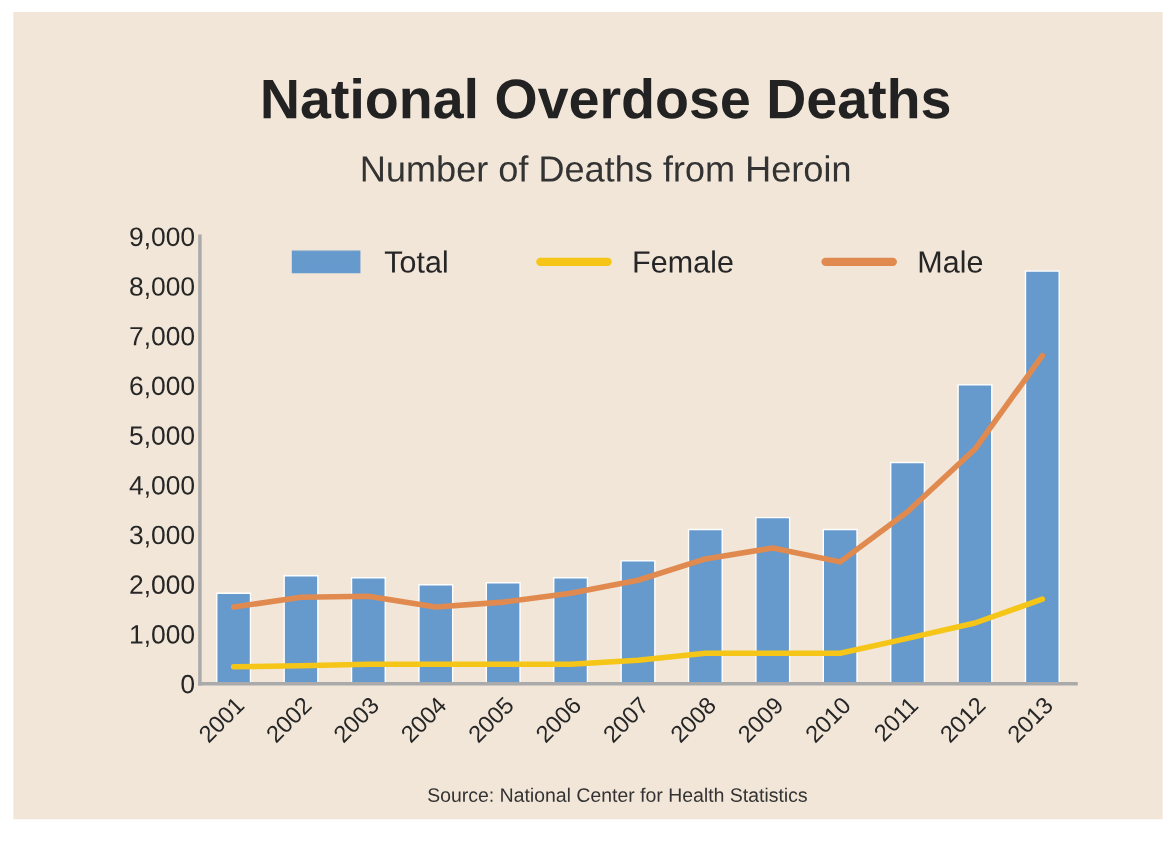  What do you see at coordinates (162, 586) in the screenshot?
I see `y-tick-label: 2,000` at bounding box center [162, 586].